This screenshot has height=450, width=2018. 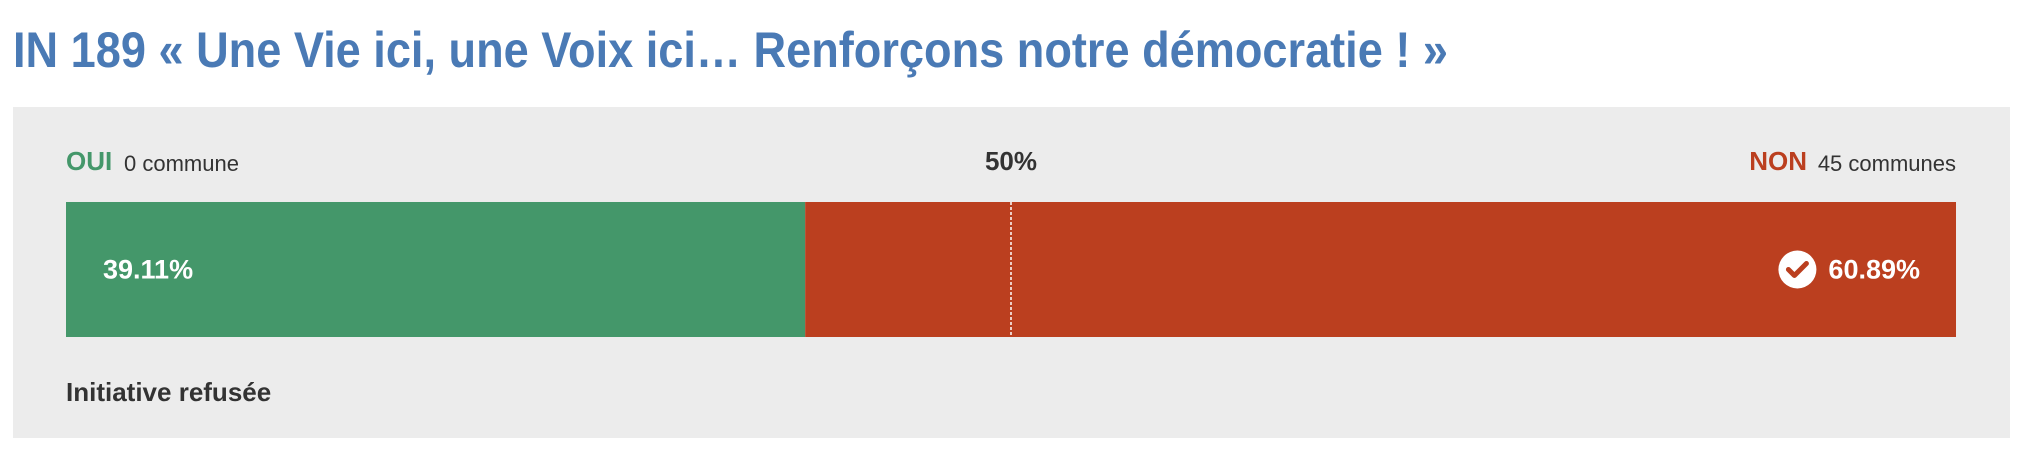 What do you see at coordinates (168, 392) in the screenshot?
I see `result: Initiative refusée` at bounding box center [168, 392].